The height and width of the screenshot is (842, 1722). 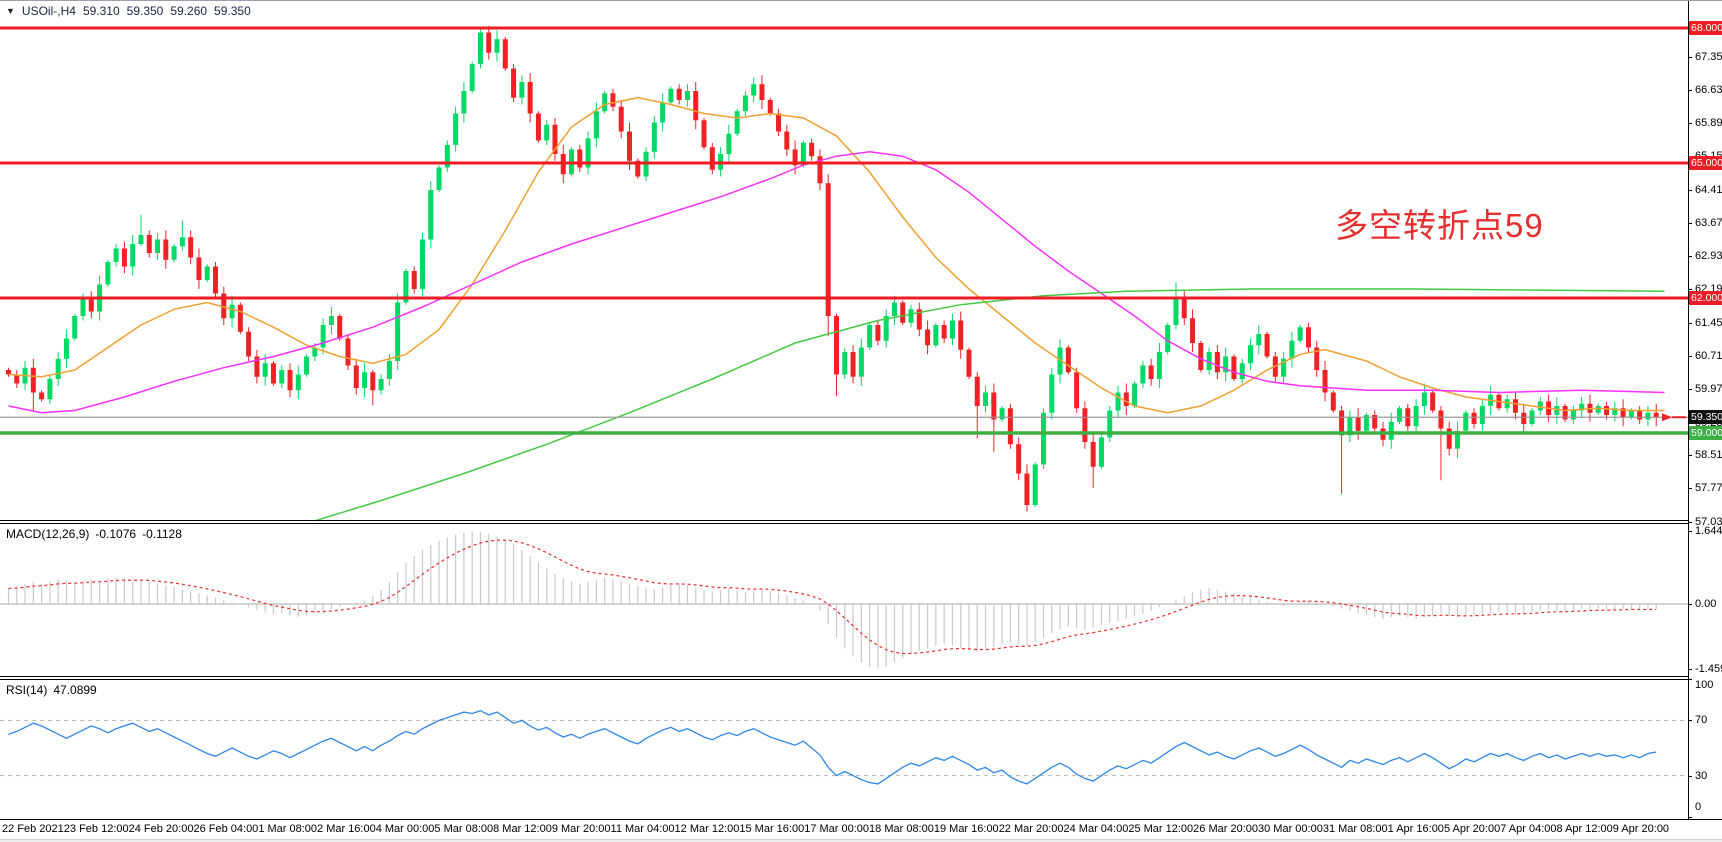 What do you see at coordinates (1161, 829) in the screenshot?
I see `time-label: 25 Mar 12:00` at bounding box center [1161, 829].